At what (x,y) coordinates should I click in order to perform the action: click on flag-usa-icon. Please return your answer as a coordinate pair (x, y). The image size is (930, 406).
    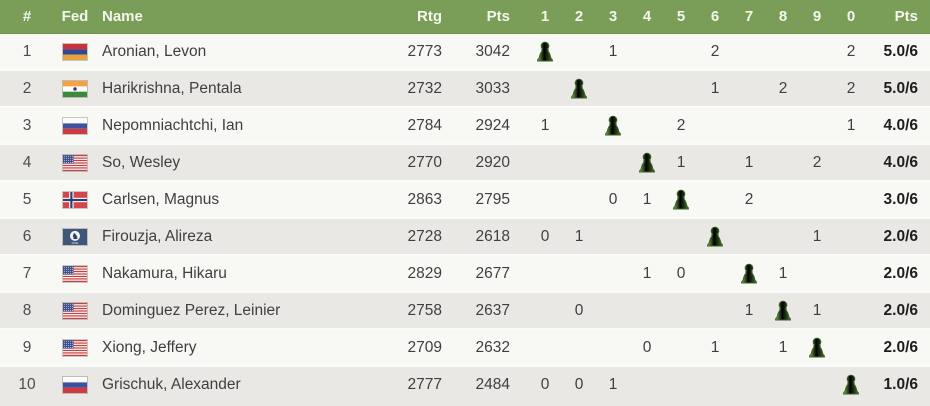
    Looking at the image, I should click on (75, 273).